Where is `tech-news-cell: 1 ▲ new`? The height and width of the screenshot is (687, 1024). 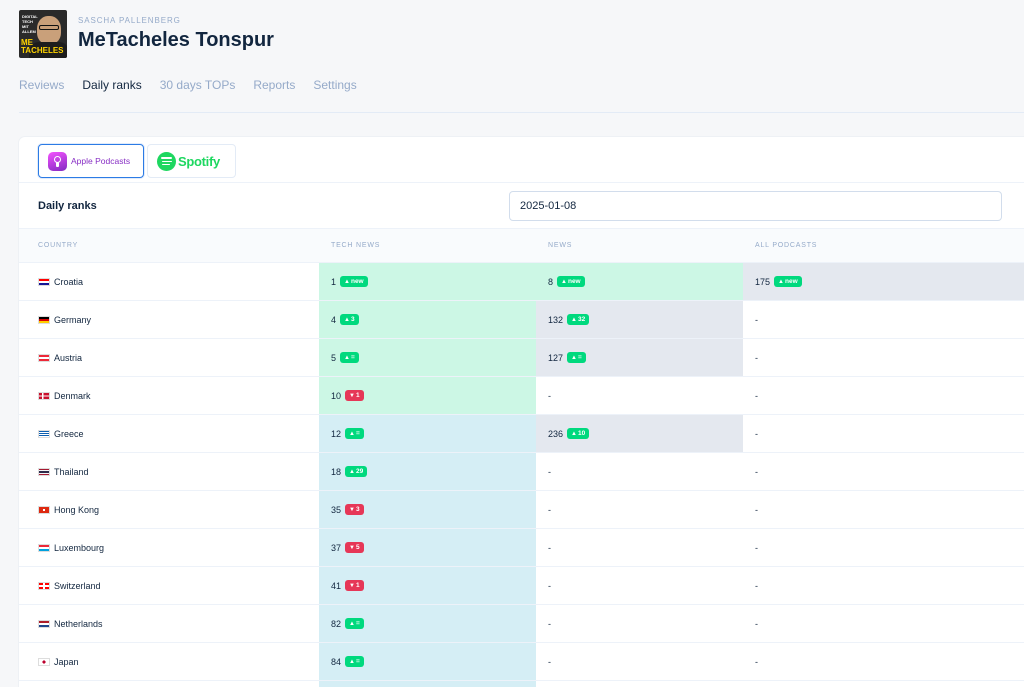
tech-news-cell: 1 ▲ new is located at coordinates (427, 281).